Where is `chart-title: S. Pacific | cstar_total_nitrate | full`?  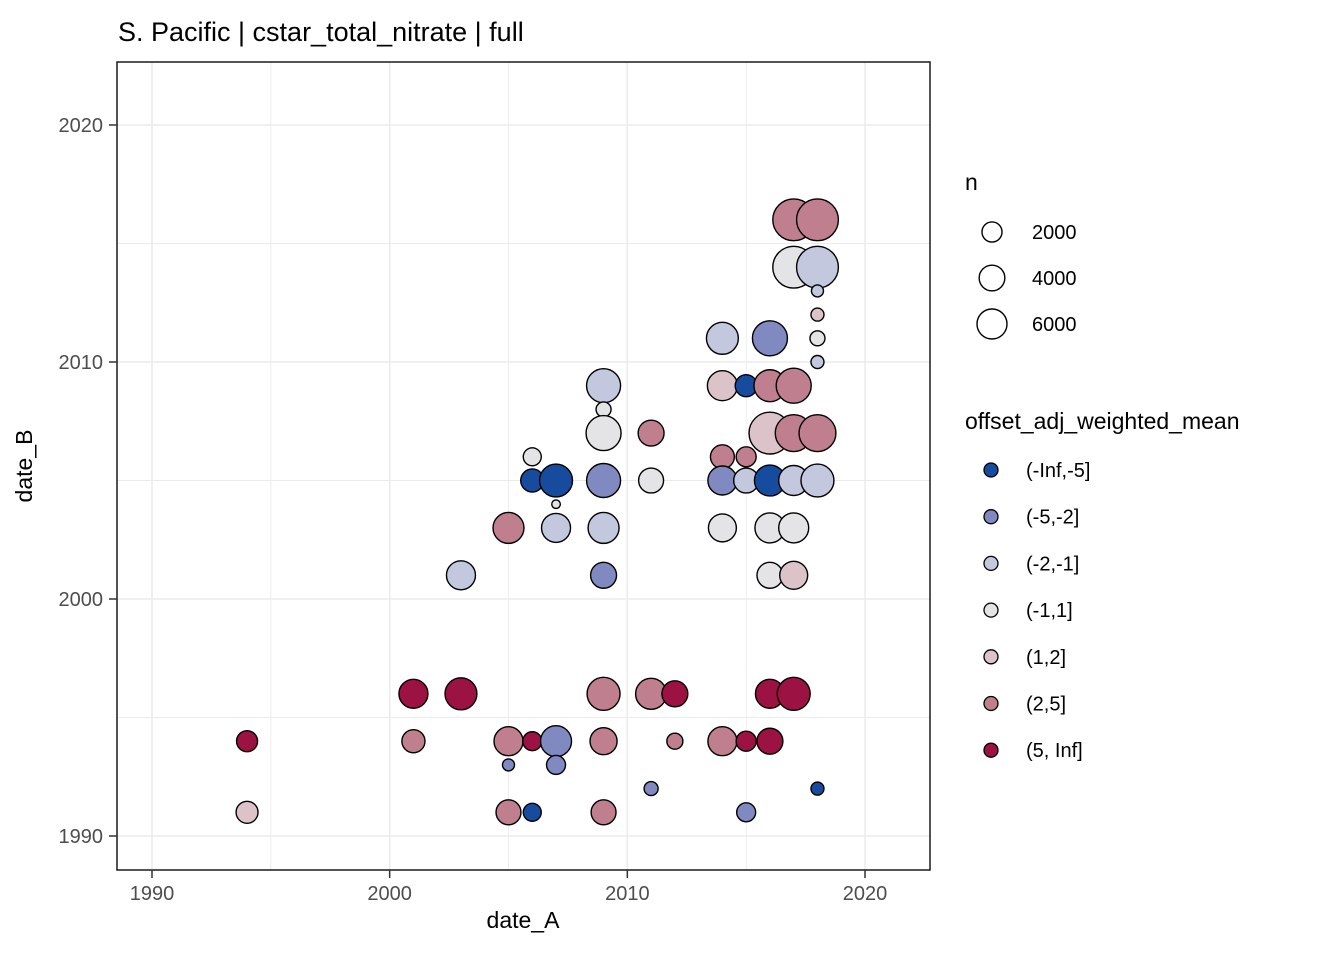
chart-title: S. Pacific | cstar_total_nitrate | full is located at coordinates (321, 32).